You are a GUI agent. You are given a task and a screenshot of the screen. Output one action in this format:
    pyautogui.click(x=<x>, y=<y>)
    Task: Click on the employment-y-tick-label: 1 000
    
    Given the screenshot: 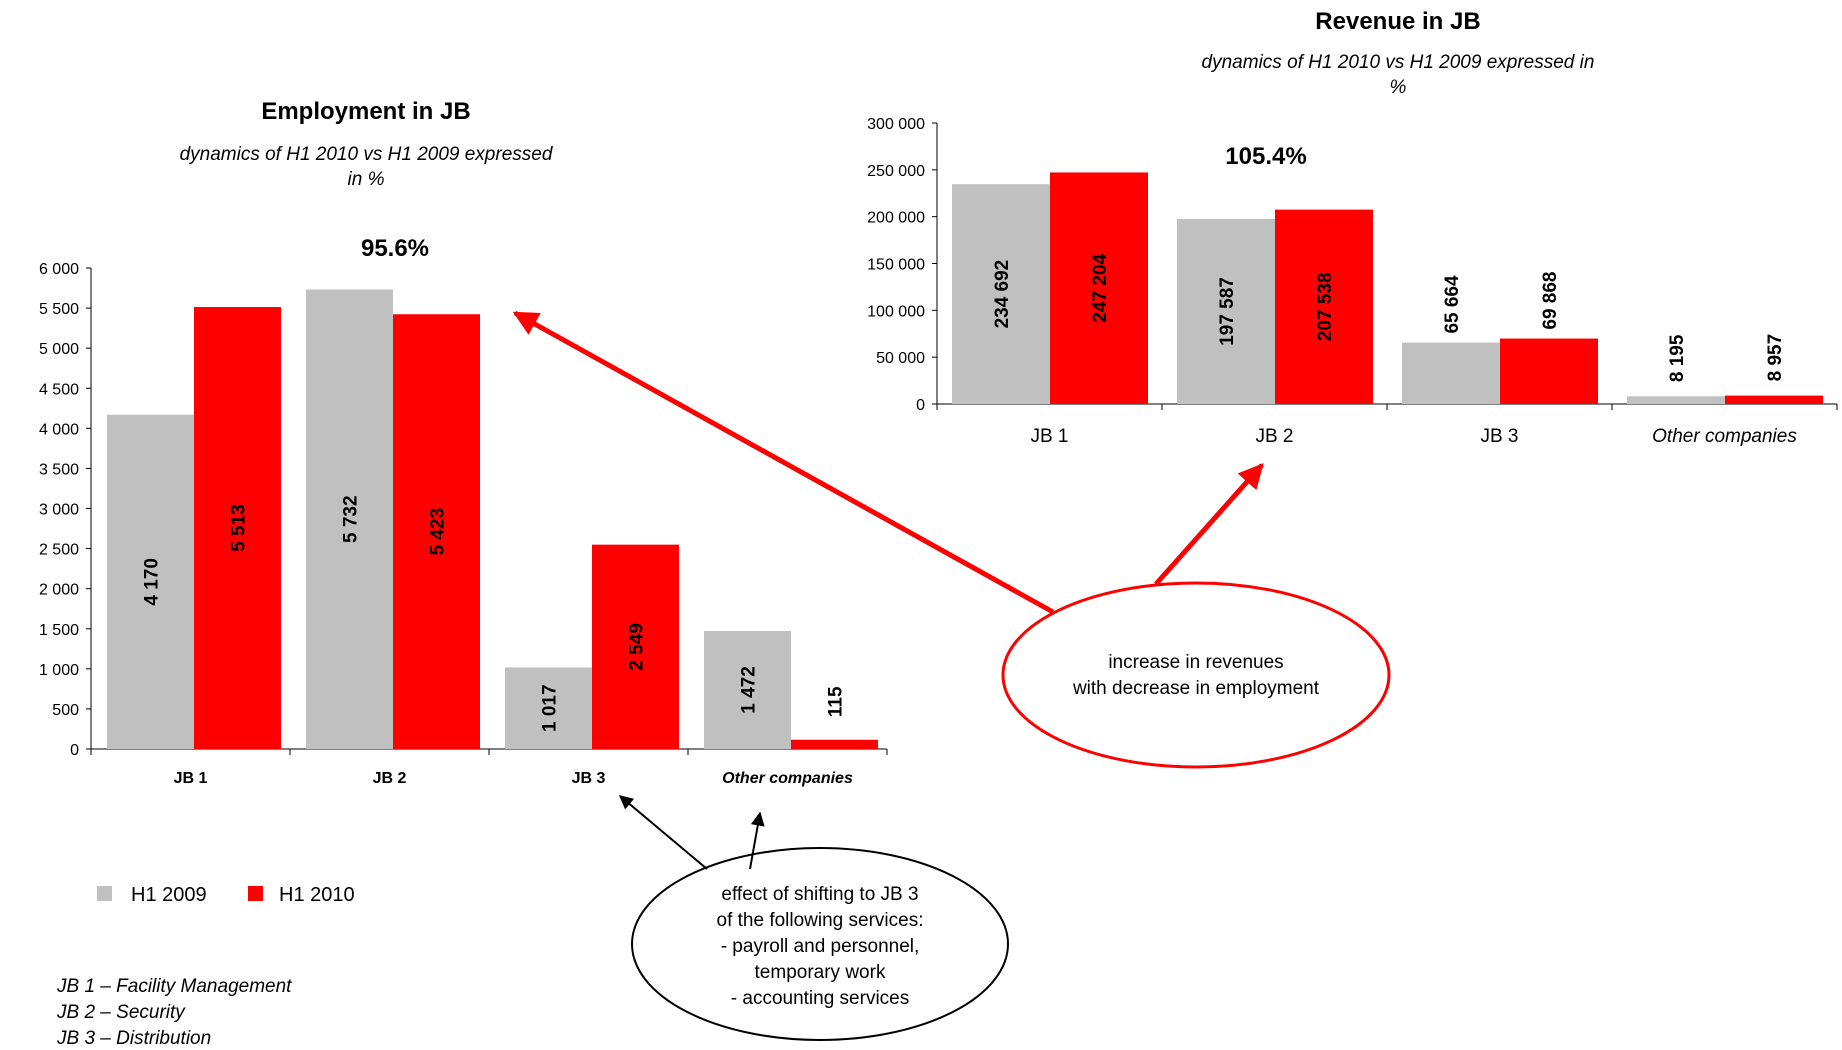 What is the action you would take?
    pyautogui.click(x=59, y=670)
    